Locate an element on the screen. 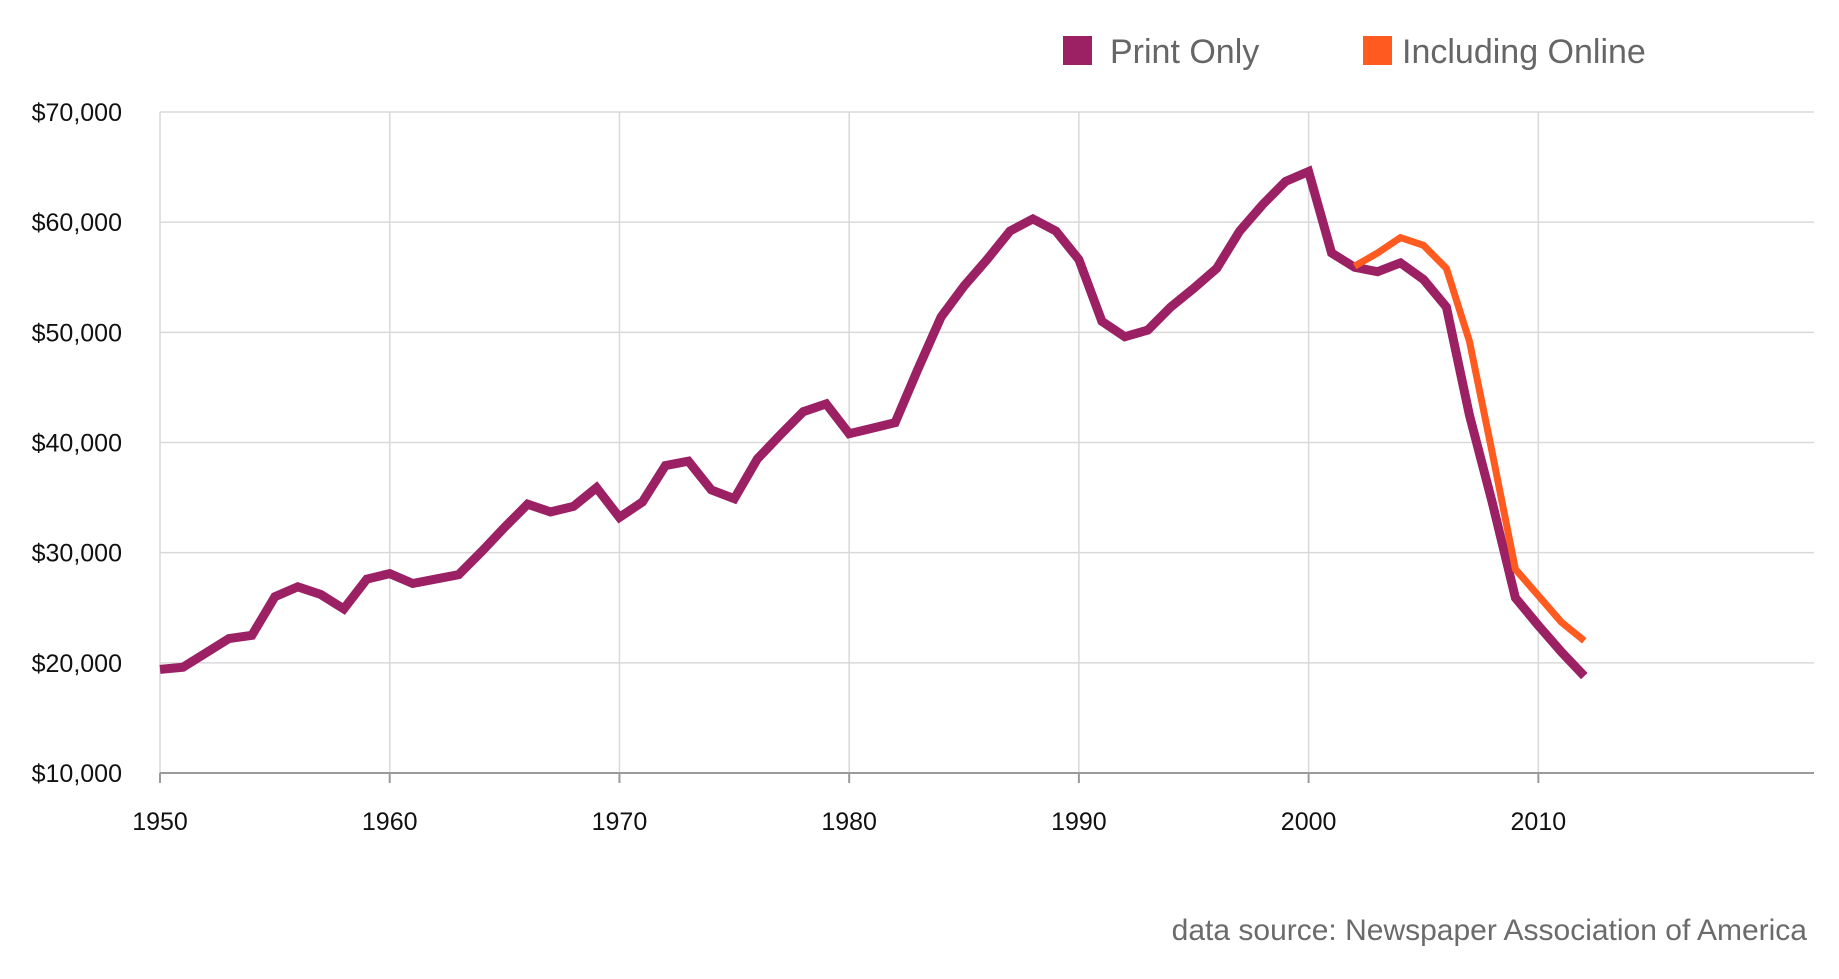  legend-item-print-only: Print Only is located at coordinates (1161, 52).